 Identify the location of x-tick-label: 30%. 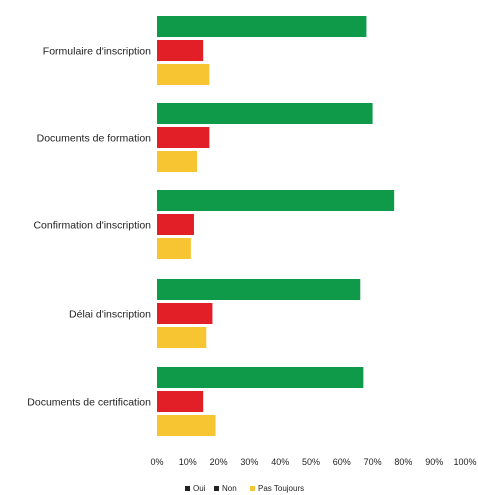
(249, 462).